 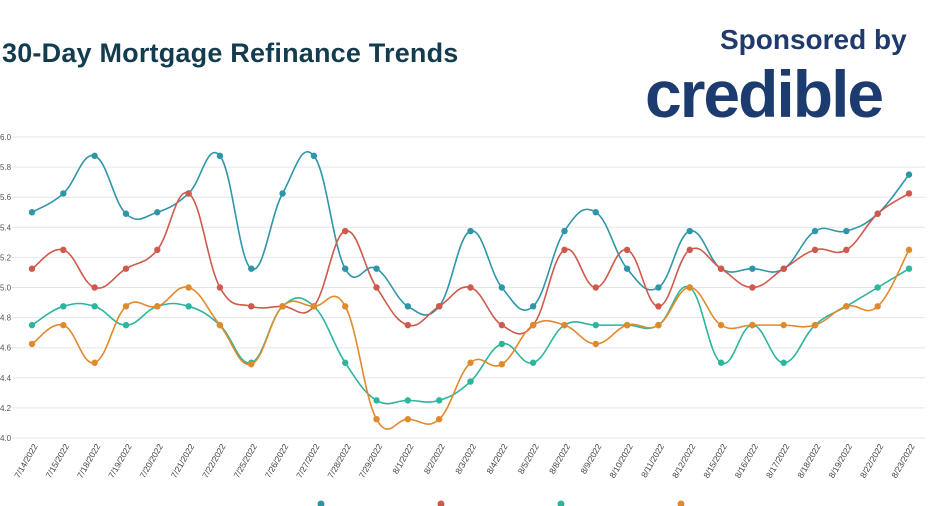 I want to click on x-tick-label: 8/16/2022, so click(x=747, y=461).